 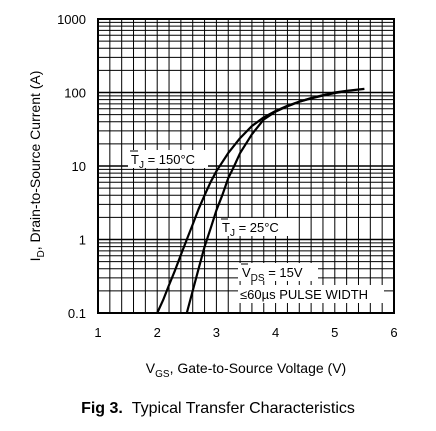 What do you see at coordinates (97, 332) in the screenshot?
I see `x-tick-label: 1` at bounding box center [97, 332].